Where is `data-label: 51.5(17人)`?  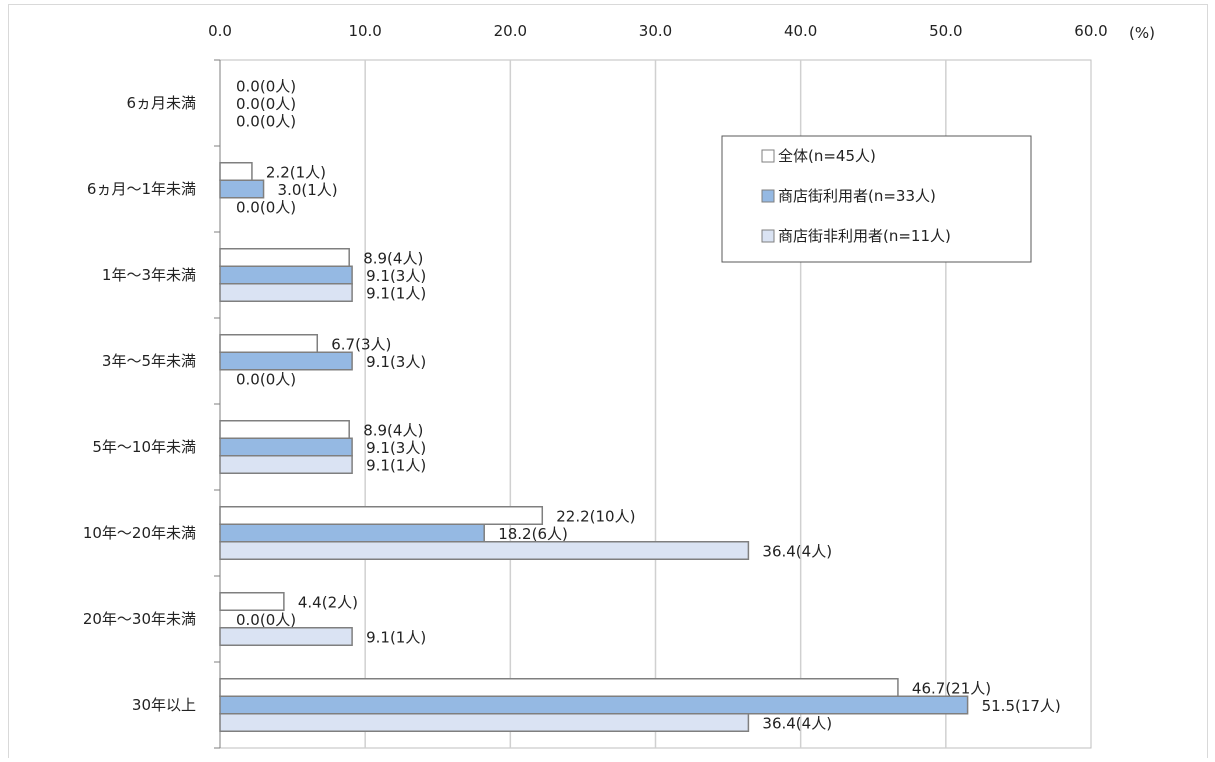
data-label: 51.5(17人) is located at coordinates (1021, 706).